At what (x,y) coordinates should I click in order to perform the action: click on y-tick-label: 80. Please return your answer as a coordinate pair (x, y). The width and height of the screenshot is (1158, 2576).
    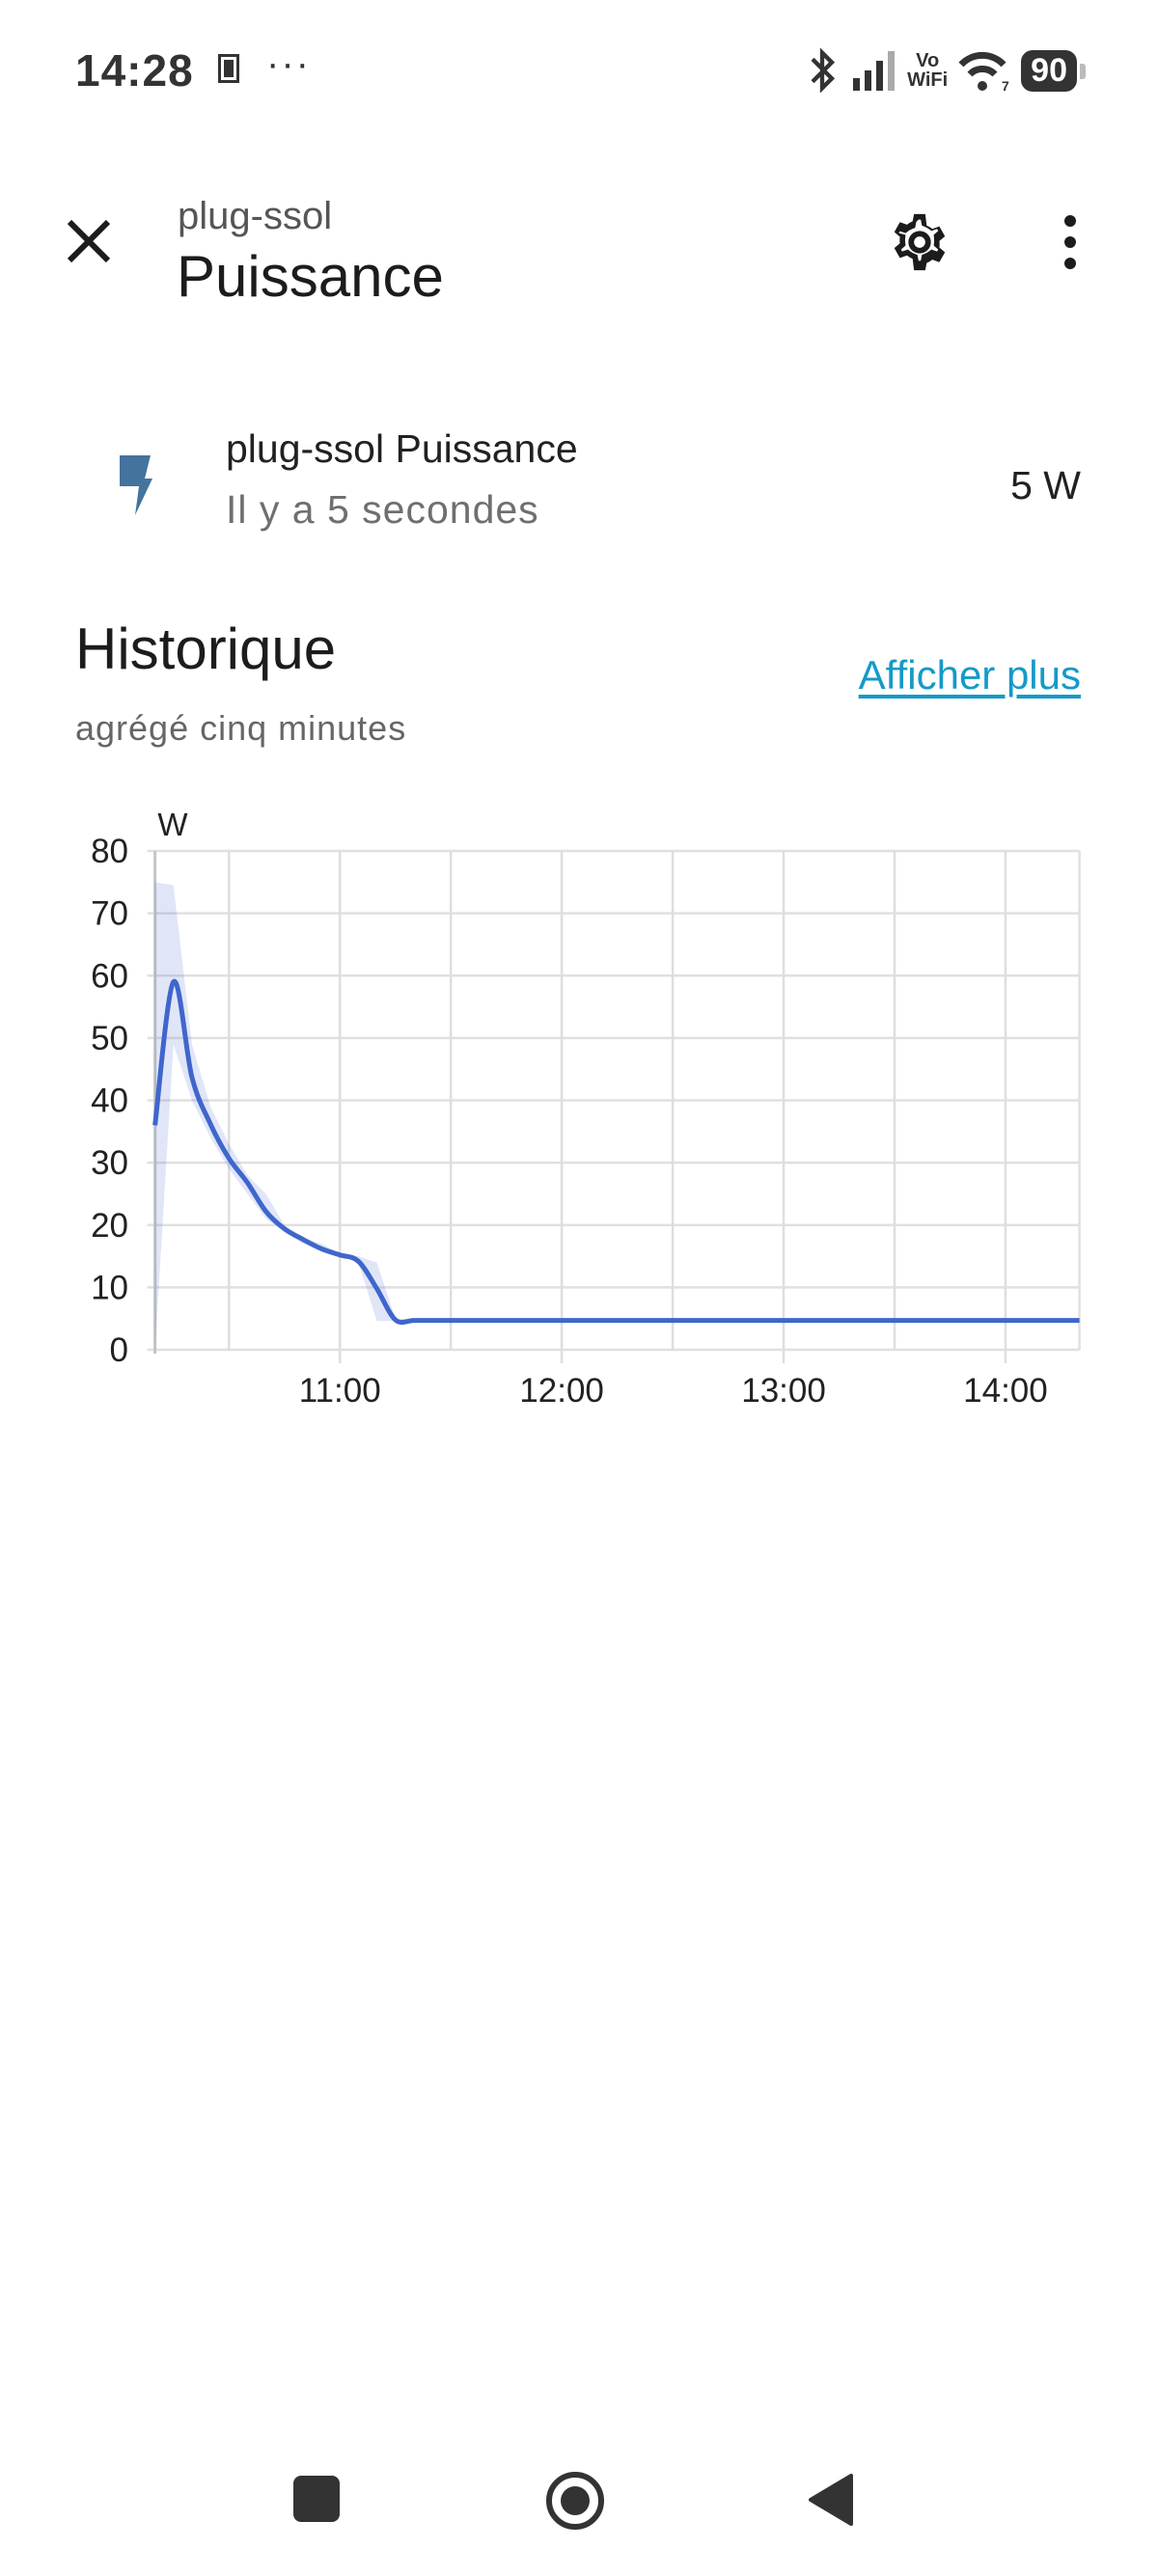
    Looking at the image, I should click on (109, 851).